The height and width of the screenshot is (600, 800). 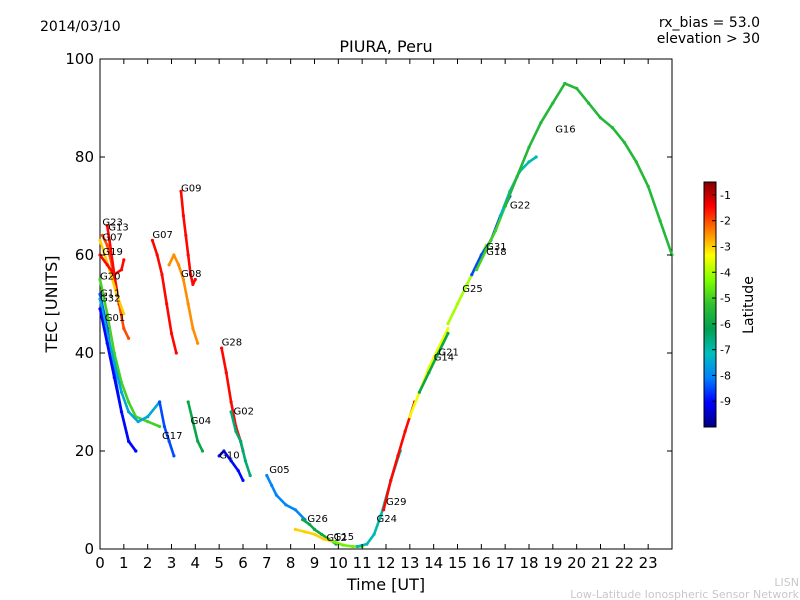 What do you see at coordinates (89, 549) in the screenshot?
I see `y-tick-label: 0` at bounding box center [89, 549].